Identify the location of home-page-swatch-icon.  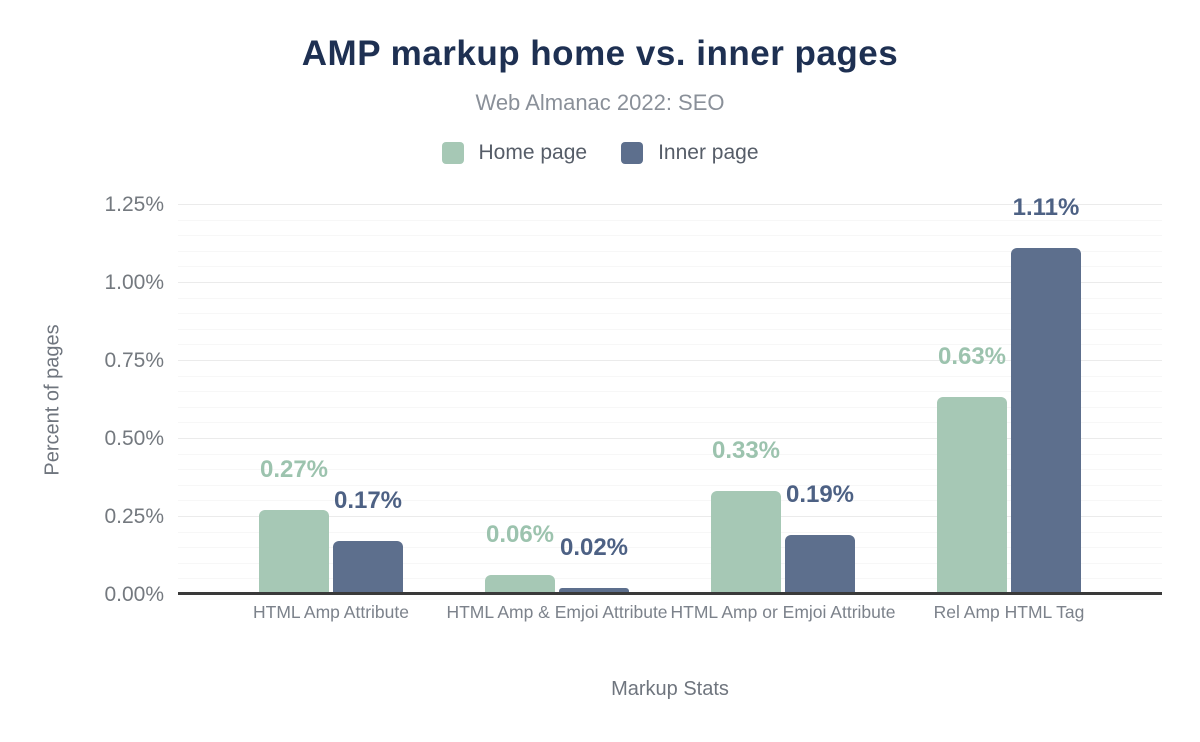
(452, 153).